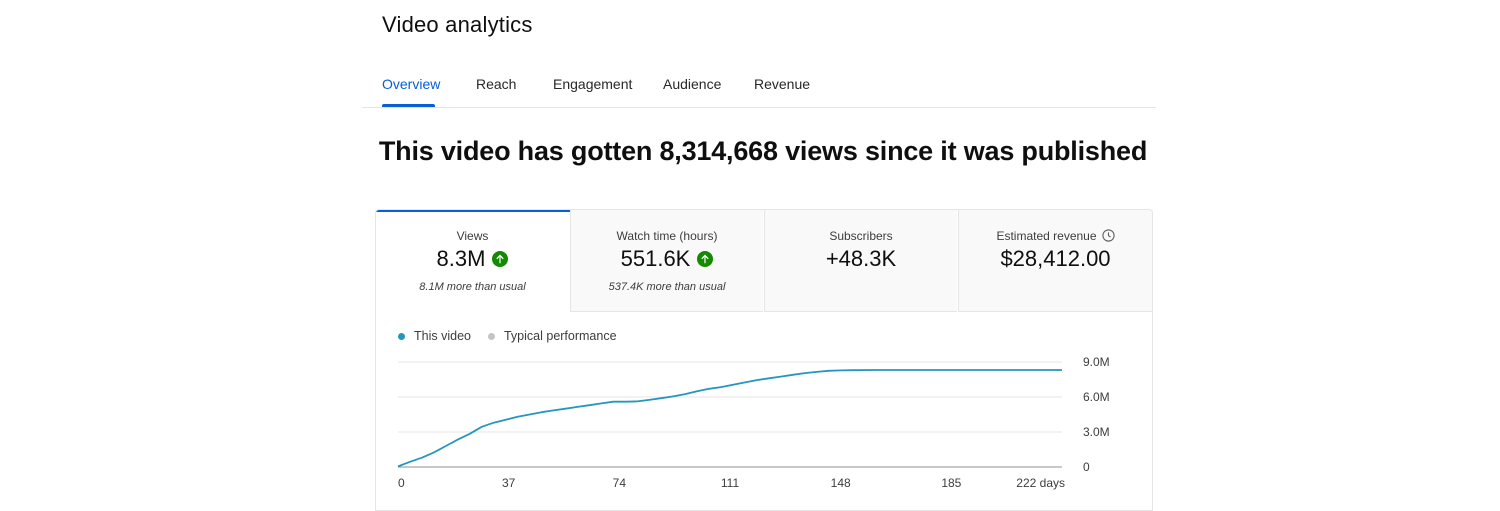 The height and width of the screenshot is (511, 1500). I want to click on x-tick-label: 111, so click(730, 483).